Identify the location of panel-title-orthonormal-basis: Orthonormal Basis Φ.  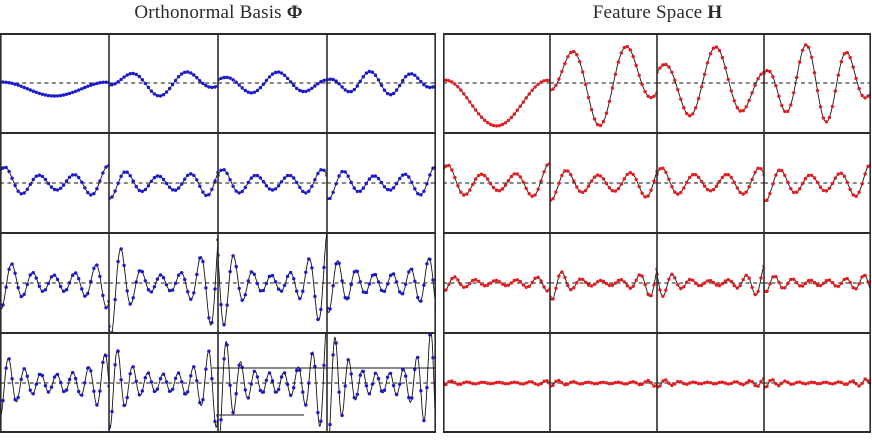
(218, 17).